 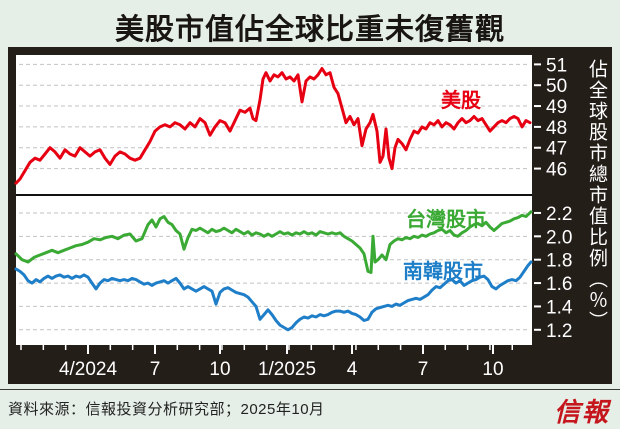 What do you see at coordinates (559, 331) in the screenshot?
I see `y-tick-label: 1.2` at bounding box center [559, 331].